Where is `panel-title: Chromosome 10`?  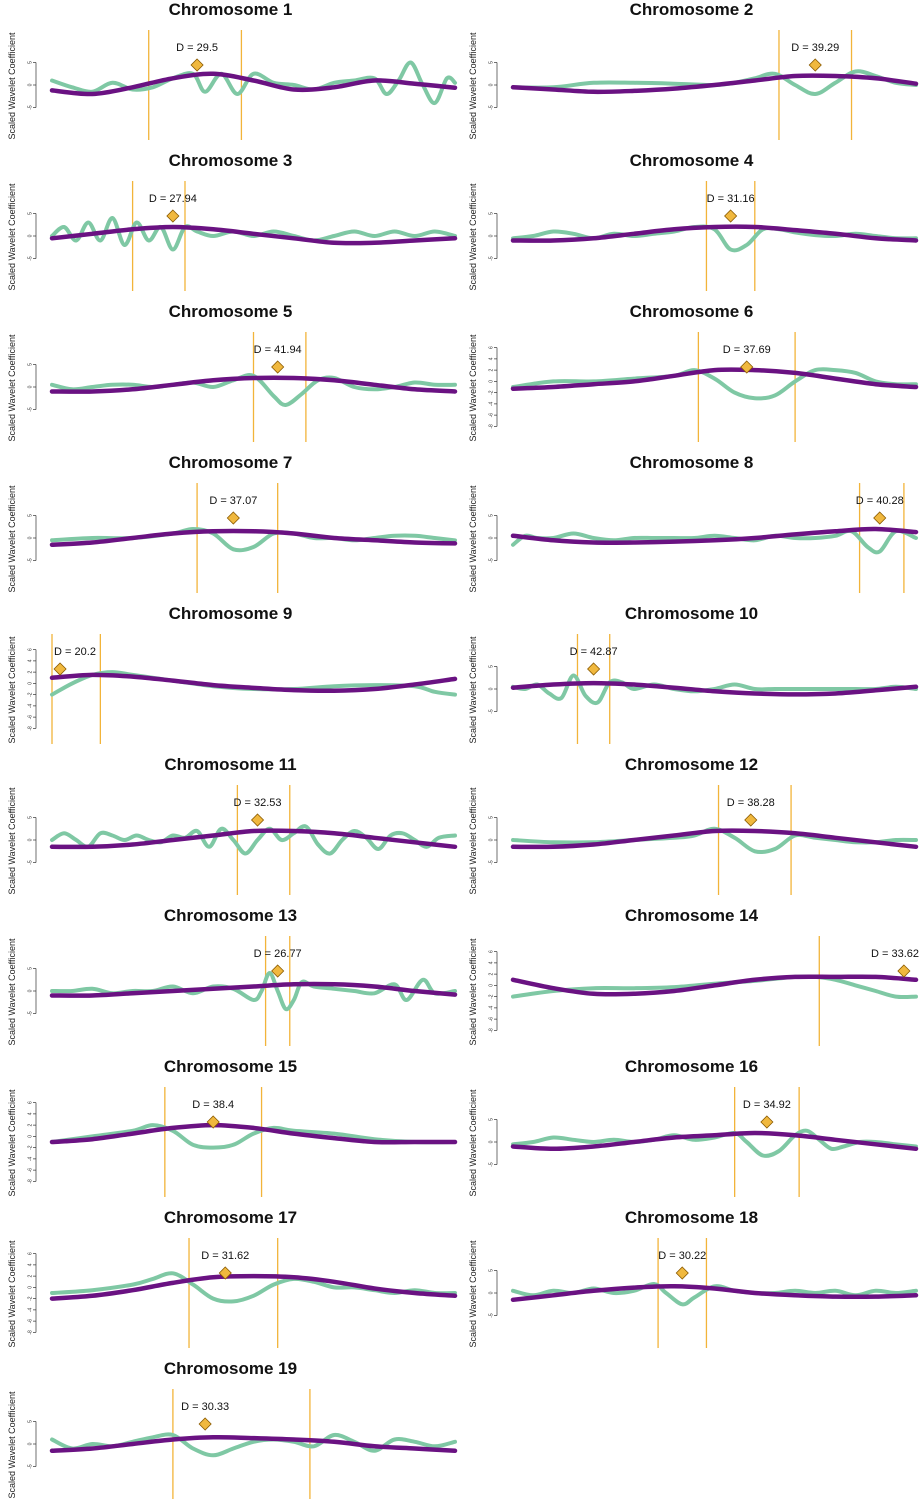 panel-title: Chromosome 10 is located at coordinates (691, 613).